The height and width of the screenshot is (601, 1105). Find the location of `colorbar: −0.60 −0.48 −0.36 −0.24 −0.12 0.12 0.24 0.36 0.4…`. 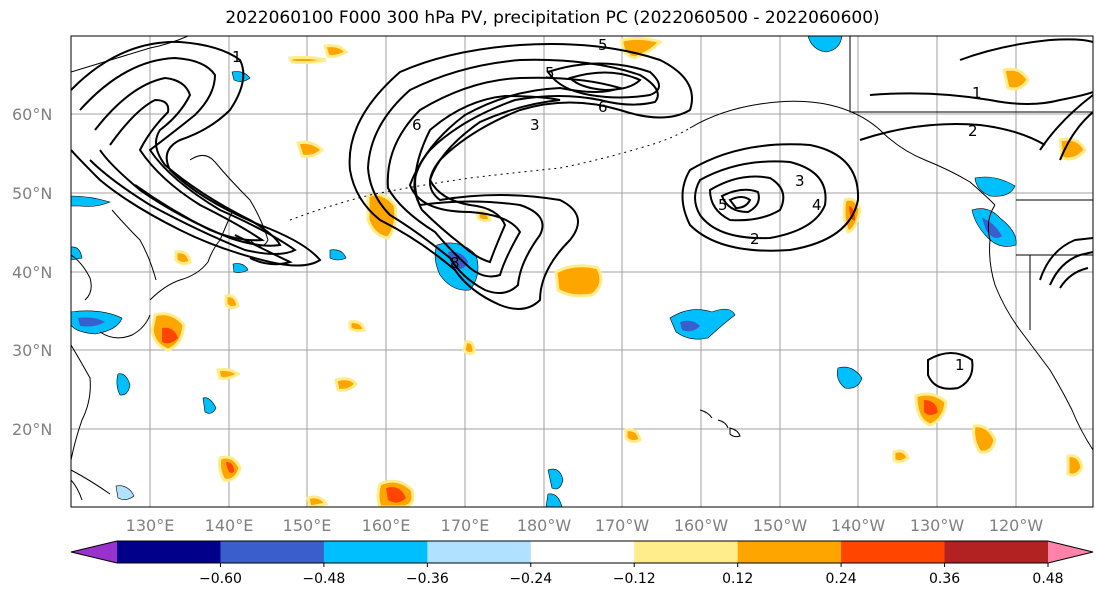

colorbar: −0.60 −0.48 −0.36 −0.24 −0.12 0.12 0.24 0.36 0.4… is located at coordinates (582, 563).